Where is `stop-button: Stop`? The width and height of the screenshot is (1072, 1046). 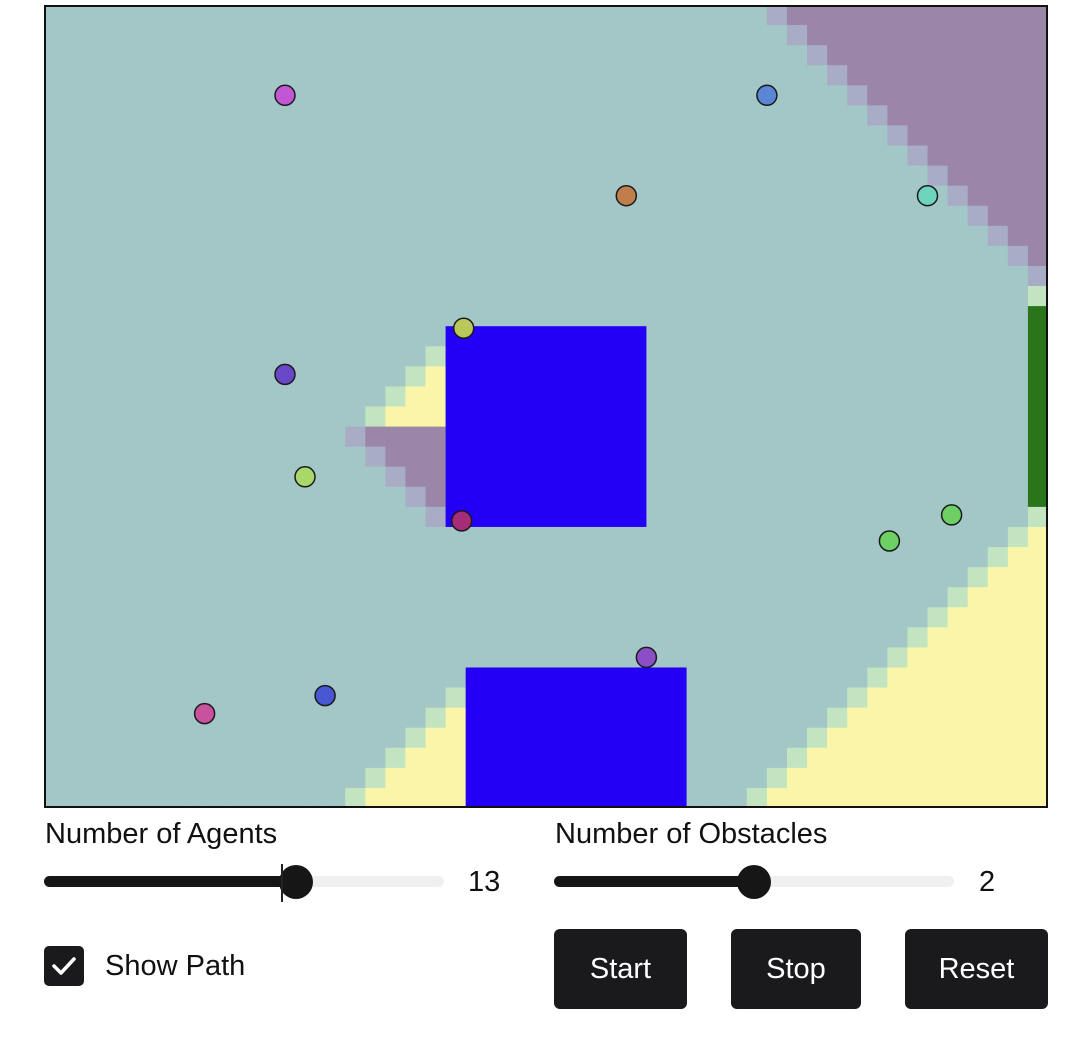
stop-button: Stop is located at coordinates (796, 969).